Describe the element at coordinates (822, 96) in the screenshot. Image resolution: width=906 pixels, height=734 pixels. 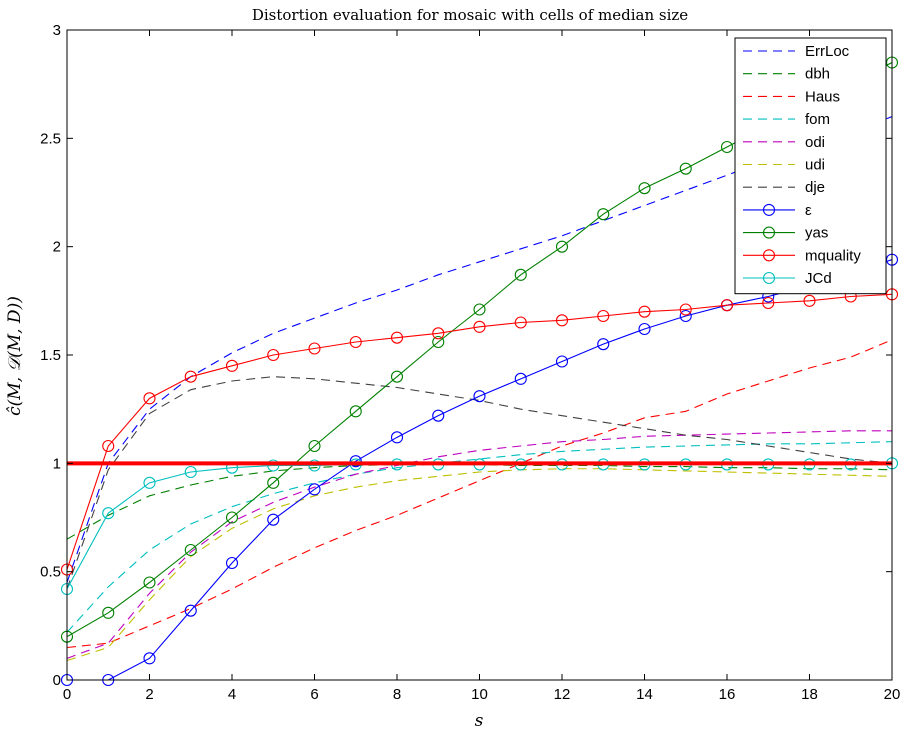
I see `legend-label: Haus` at that location.